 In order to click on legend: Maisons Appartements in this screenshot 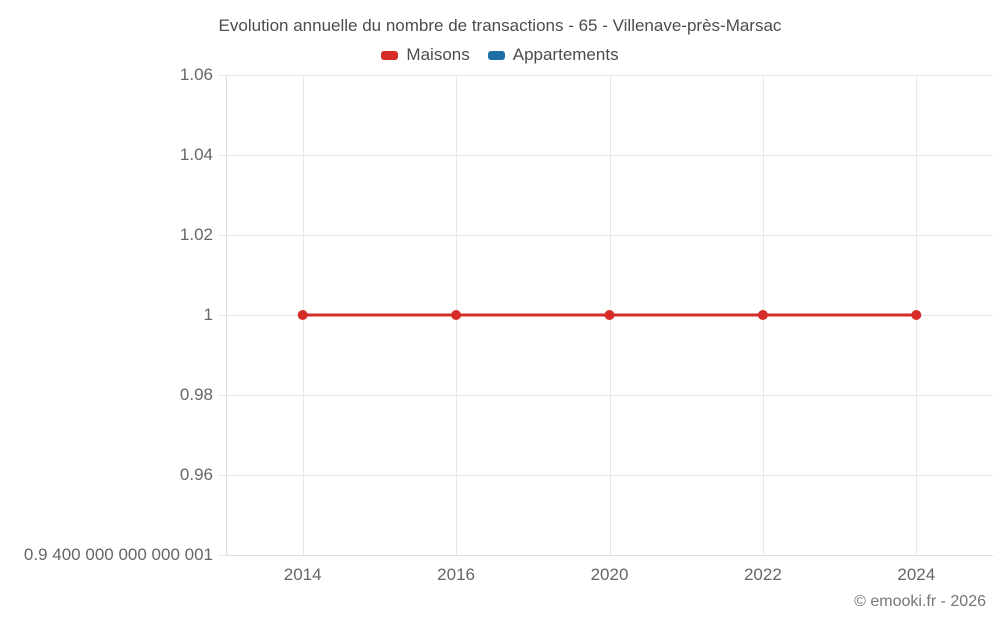, I will do `click(500, 55)`.